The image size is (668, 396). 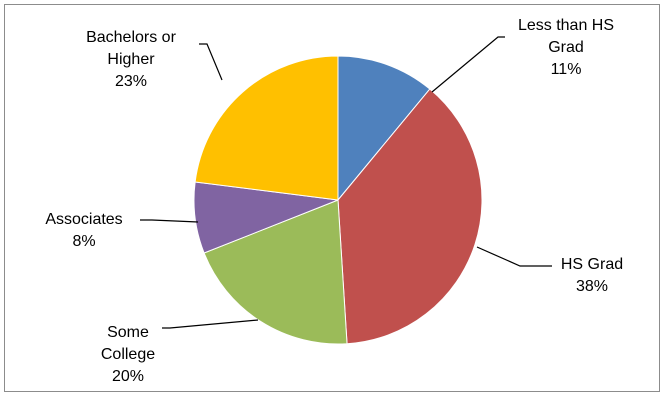 I want to click on leader-line-less-than-hs-grad, so click(x=468, y=64).